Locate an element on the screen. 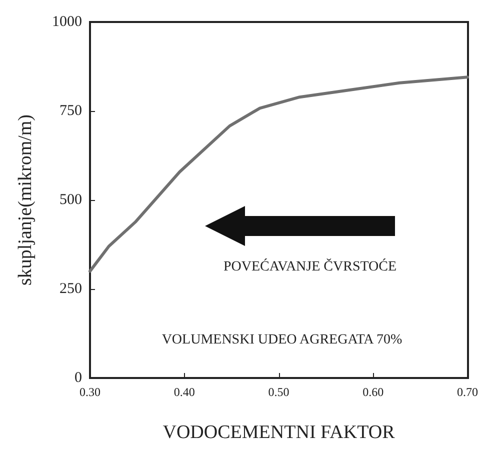  y-tick-label: 0 is located at coordinates (78, 378).